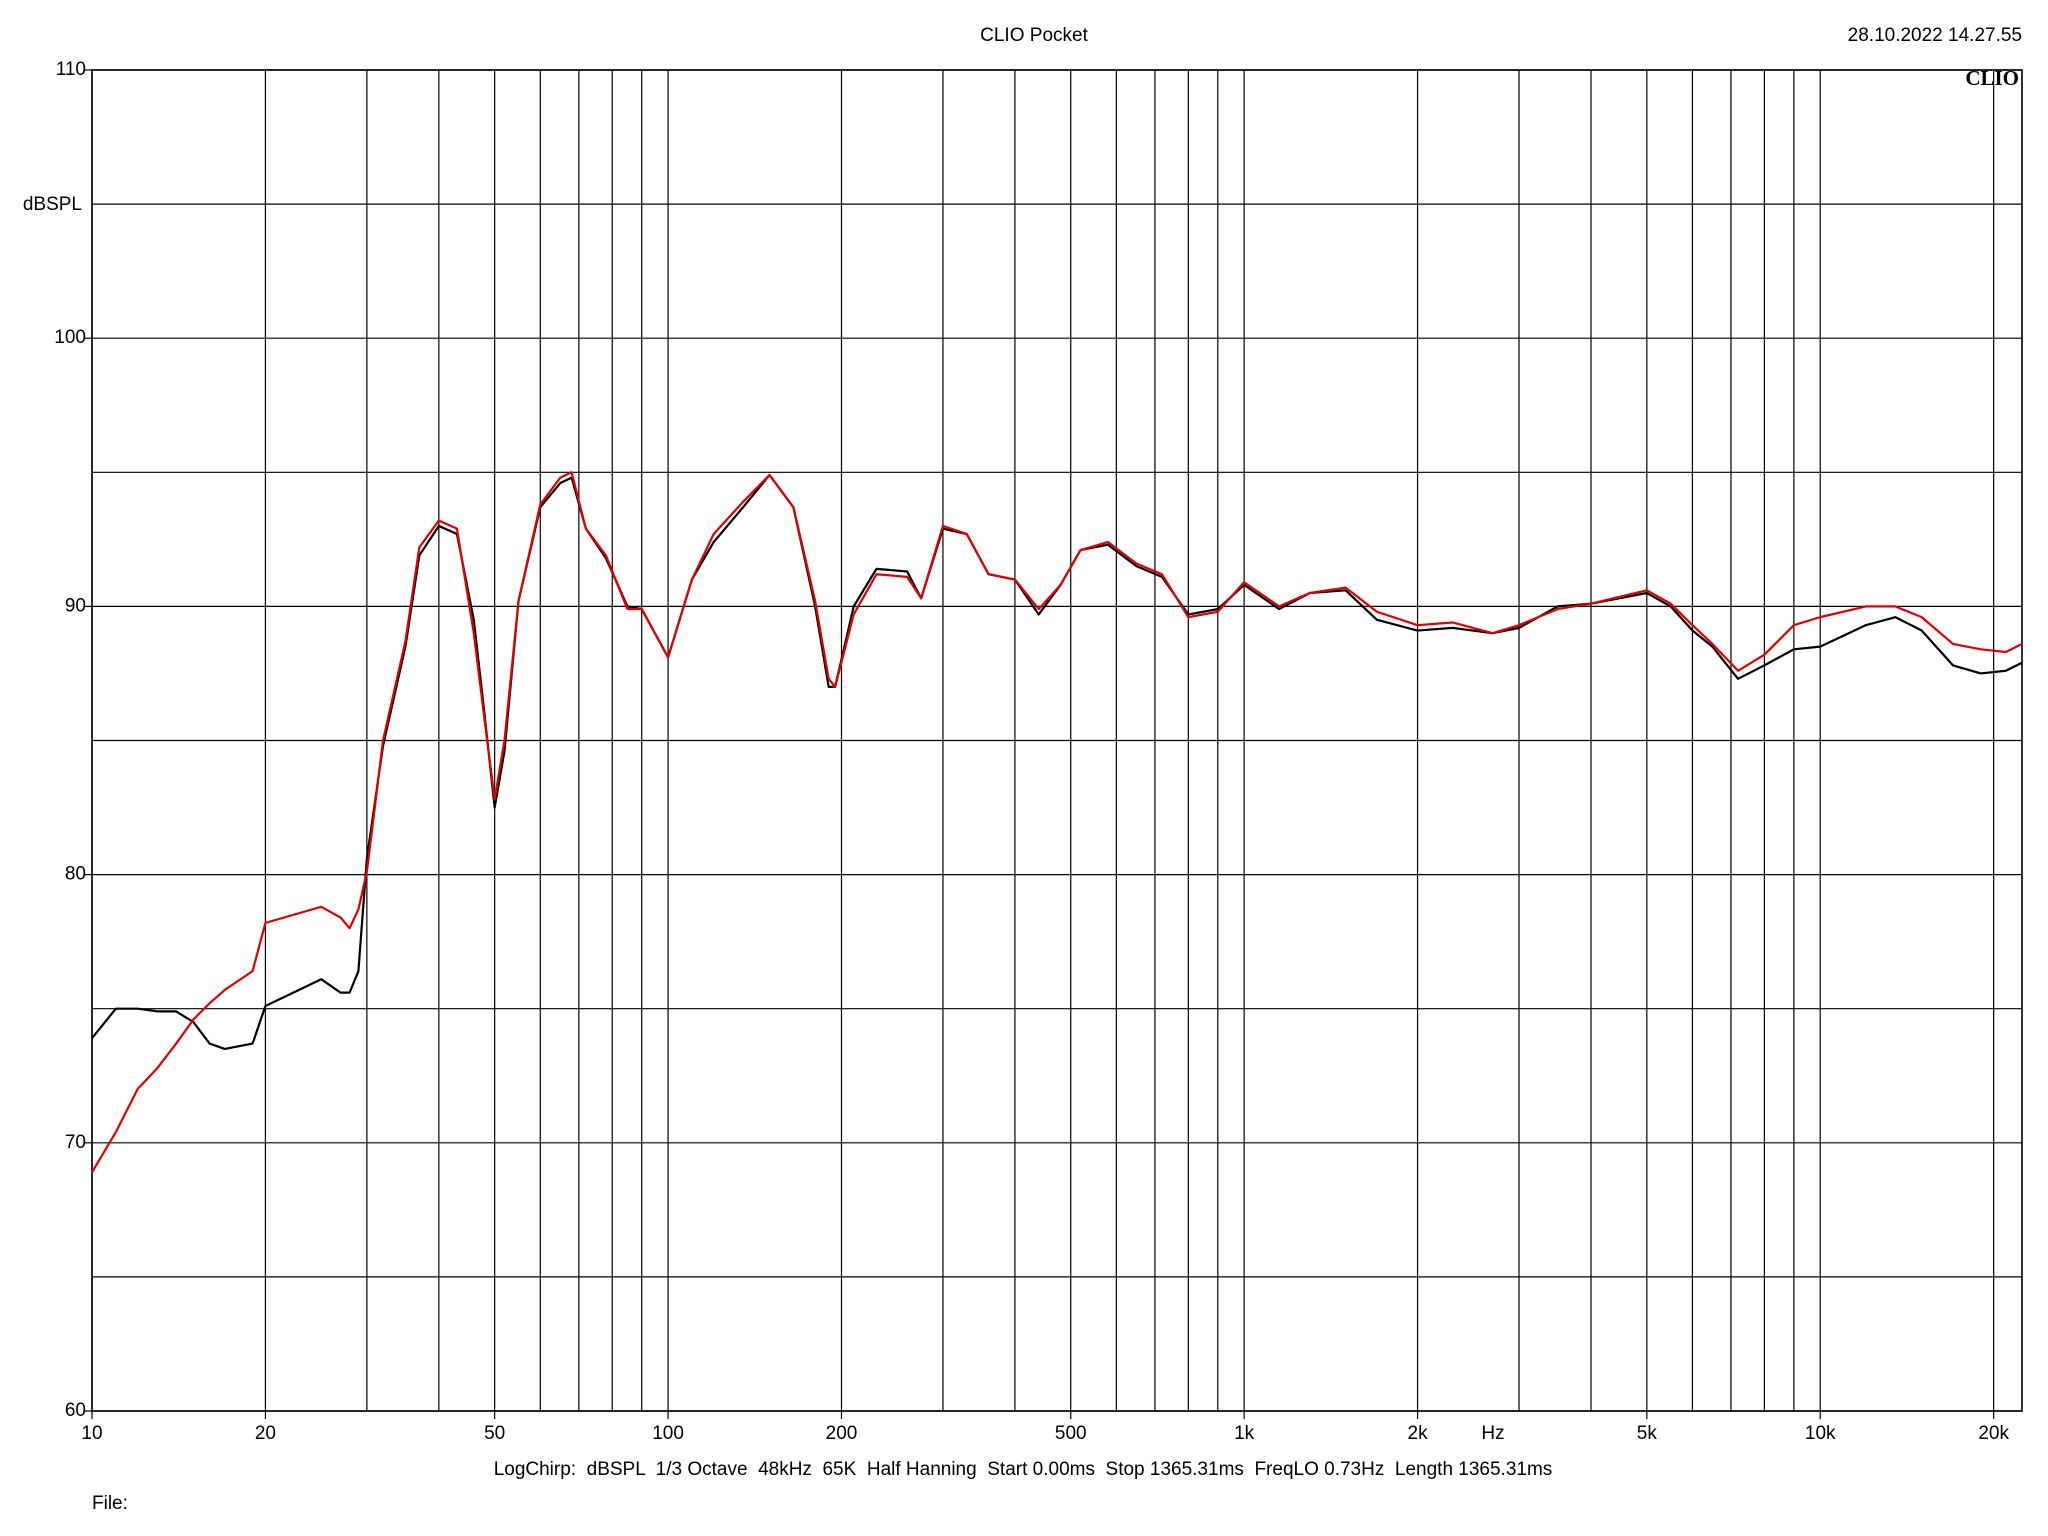  I want to click on y-tick-label: 60, so click(75, 1410).